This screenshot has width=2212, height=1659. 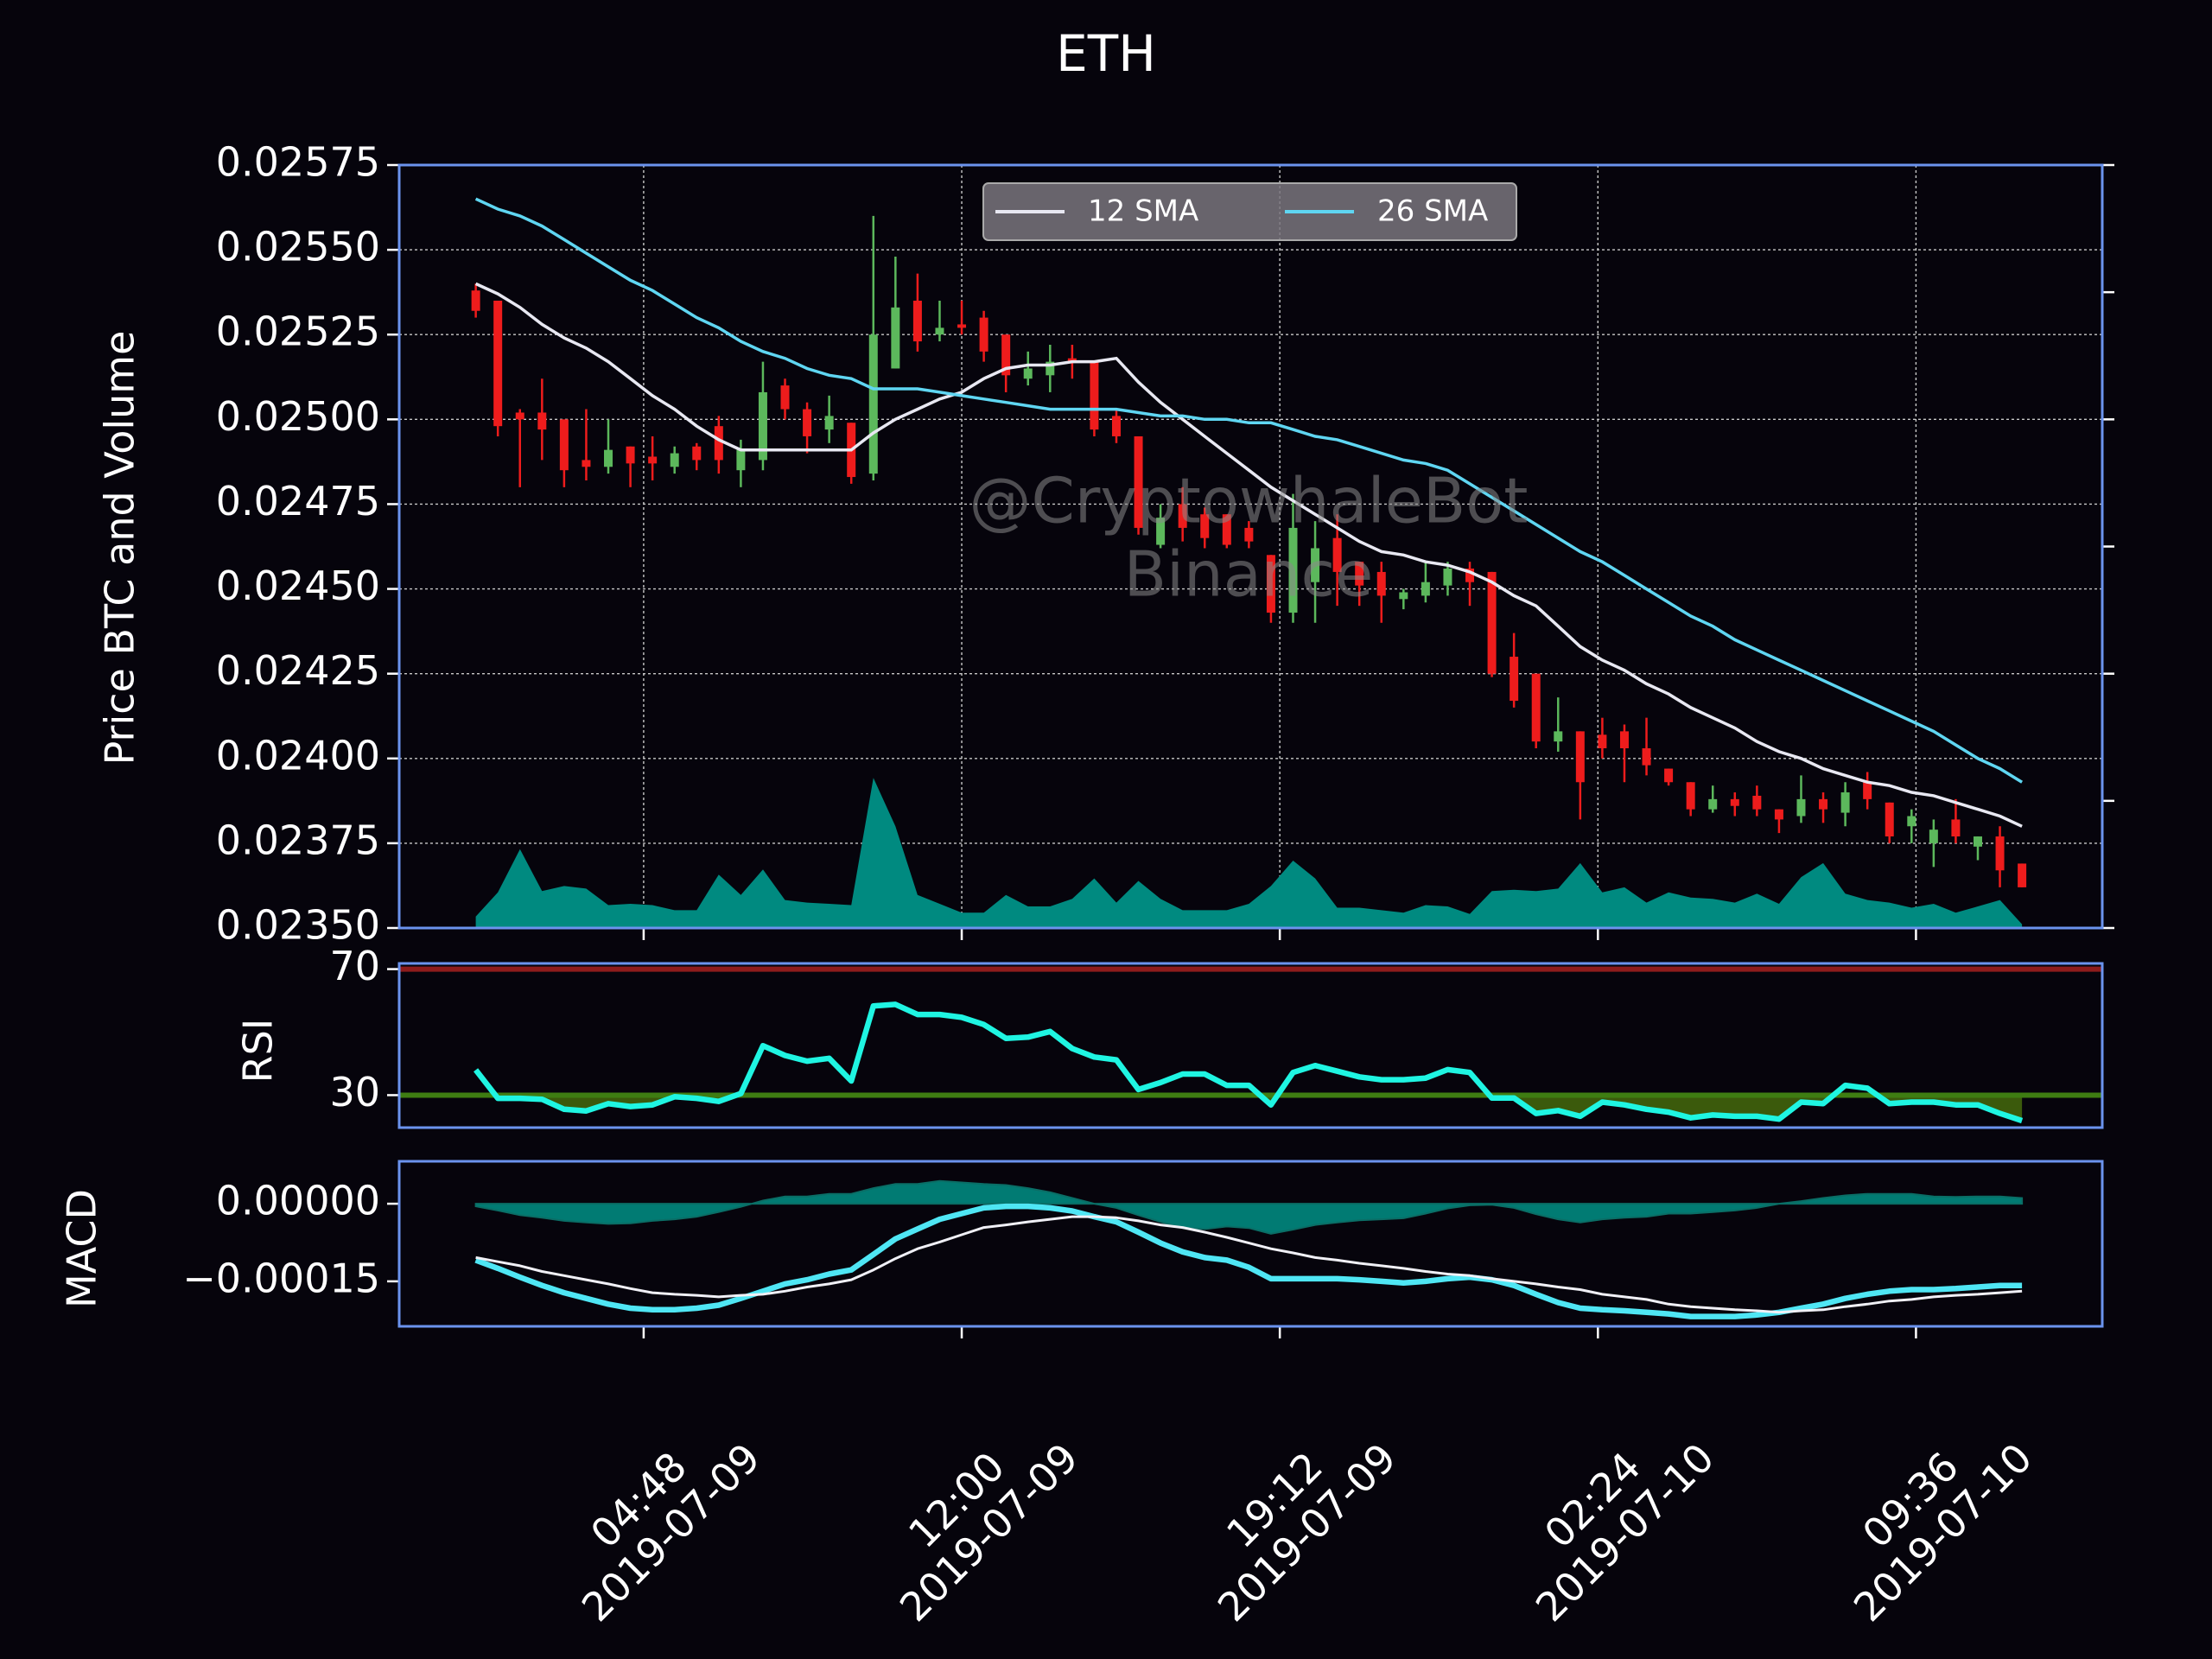 I want to click on y-tick-label: 70, so click(x=354, y=966).